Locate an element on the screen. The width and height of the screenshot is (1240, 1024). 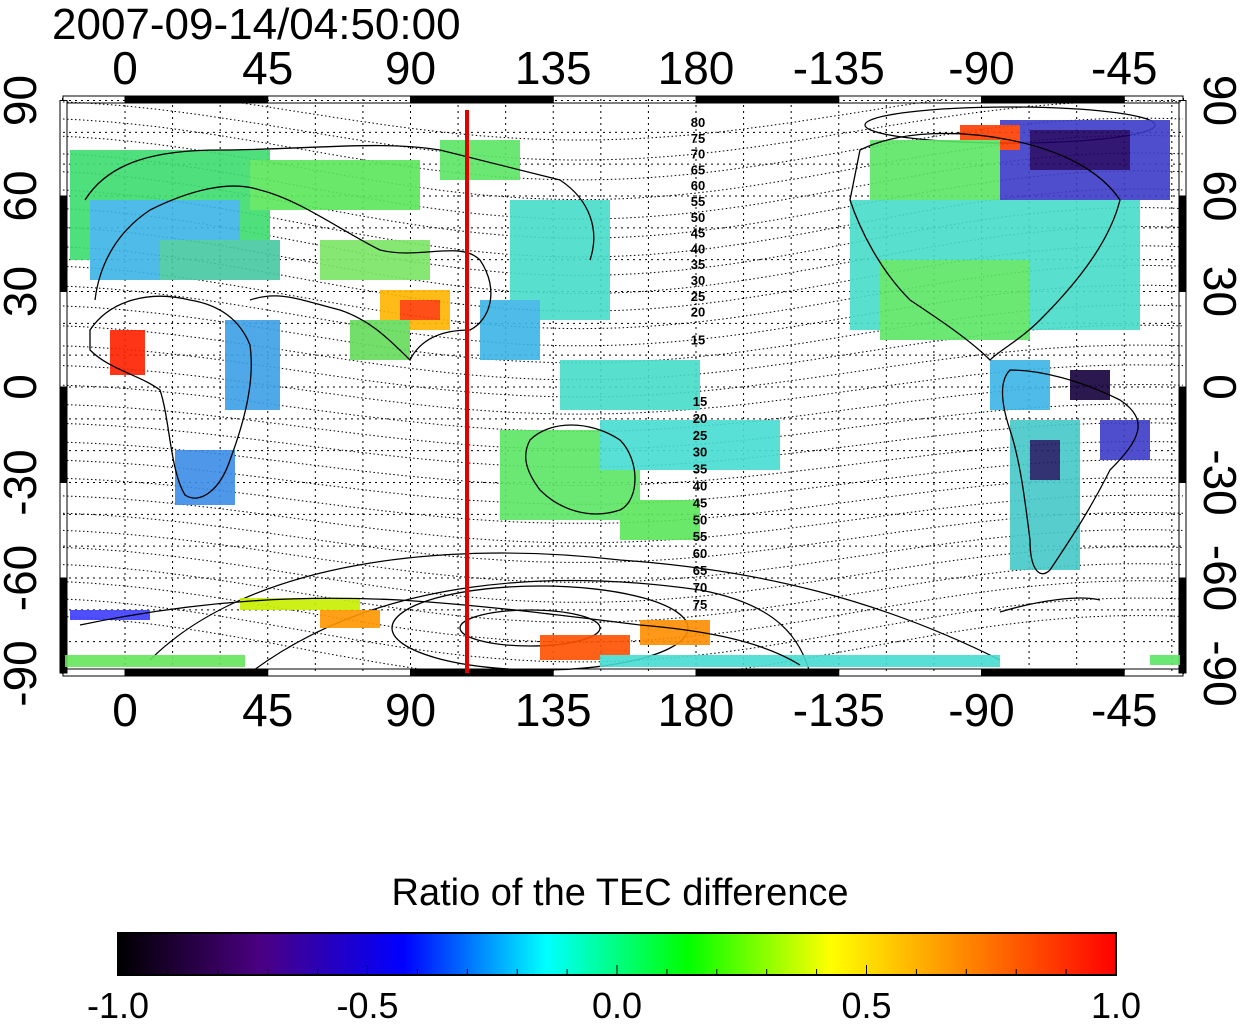
colorbar-label: -0.5 is located at coordinates (367, 1004).